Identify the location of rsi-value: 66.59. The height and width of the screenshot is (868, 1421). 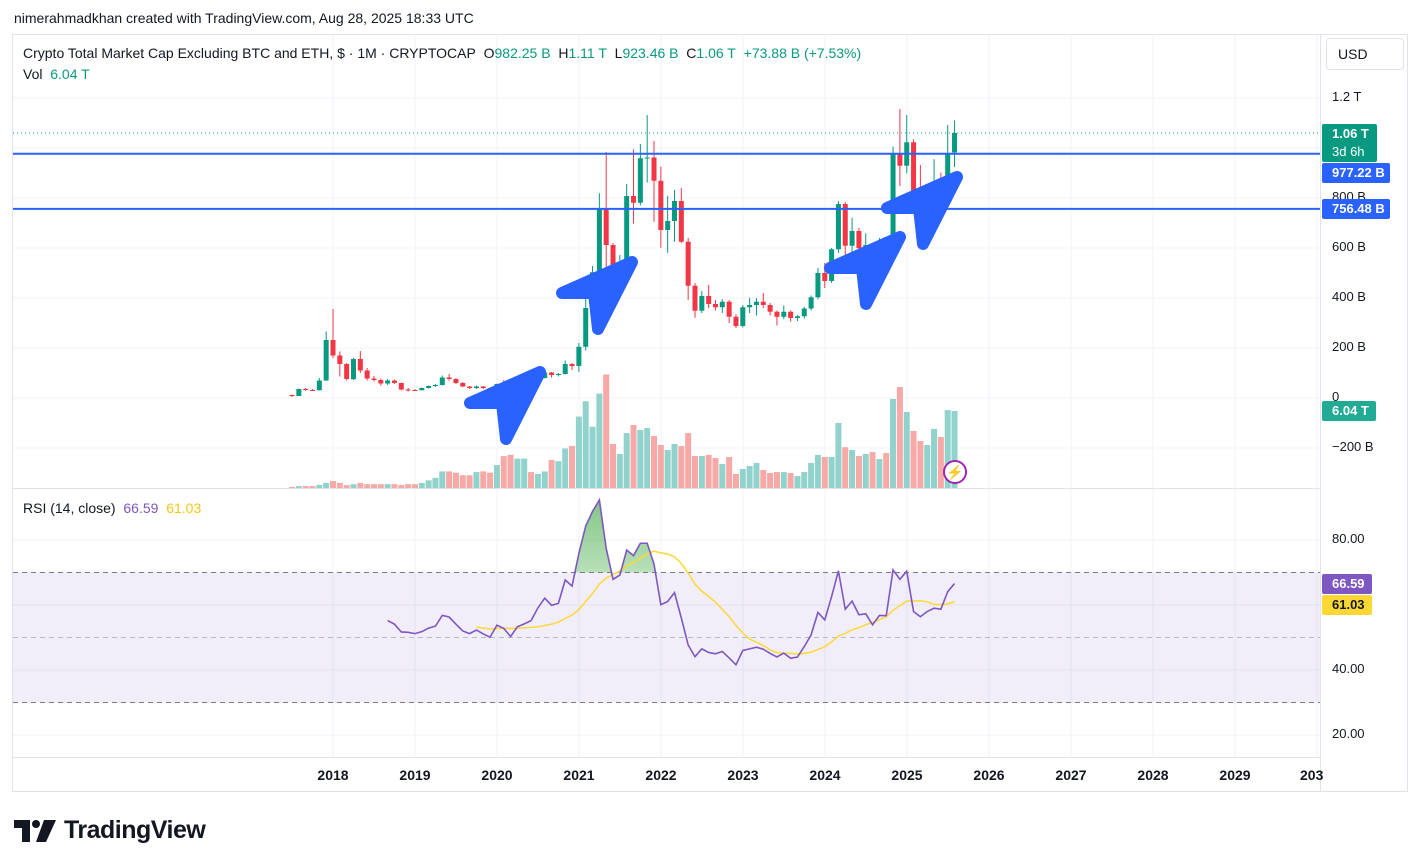
(141, 508).